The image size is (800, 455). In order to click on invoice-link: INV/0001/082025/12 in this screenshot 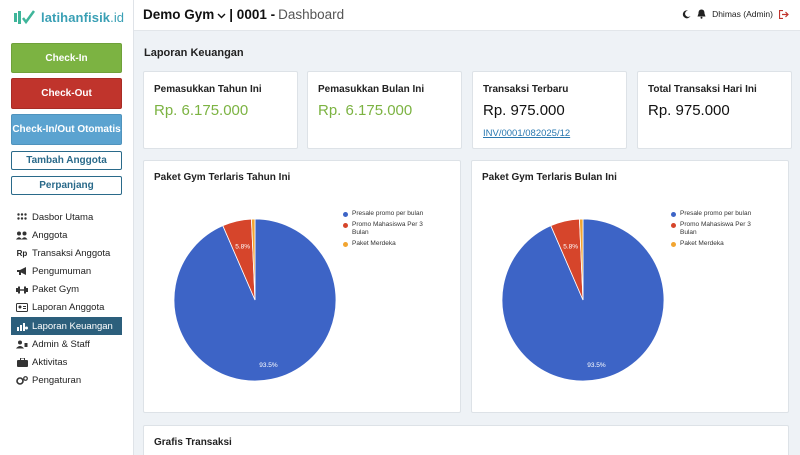, I will do `click(527, 133)`.